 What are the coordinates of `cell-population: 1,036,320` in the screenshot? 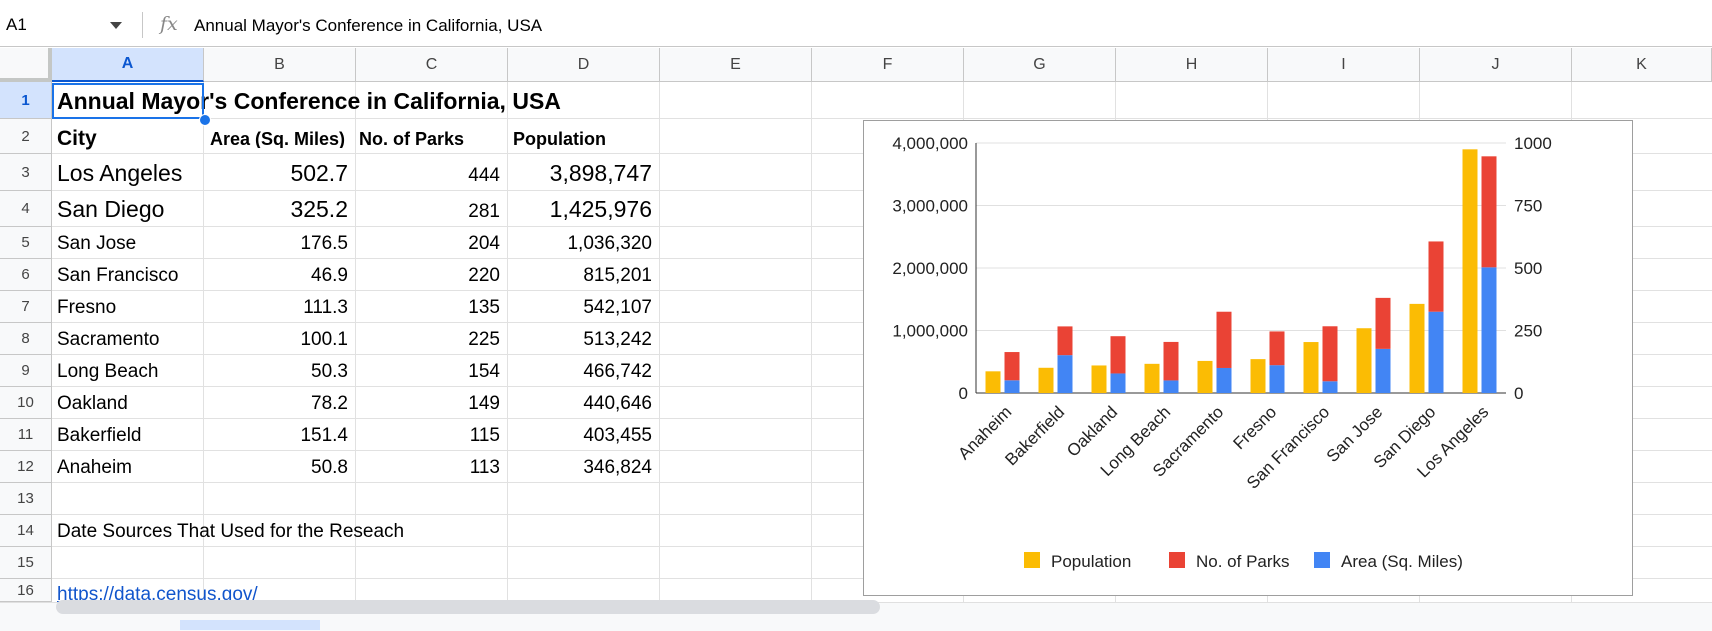 It's located at (609, 243).